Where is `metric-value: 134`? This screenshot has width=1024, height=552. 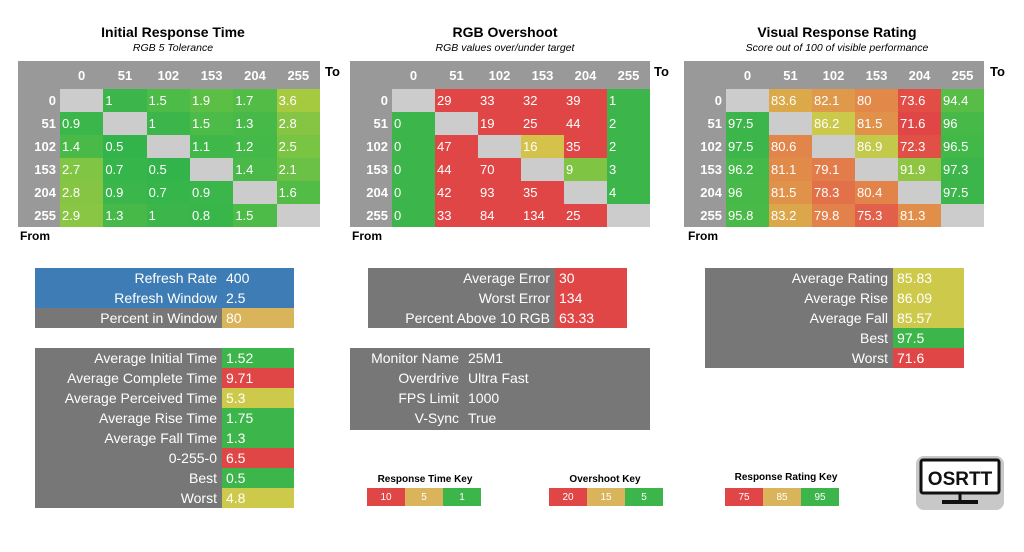 metric-value: 134 is located at coordinates (591, 298).